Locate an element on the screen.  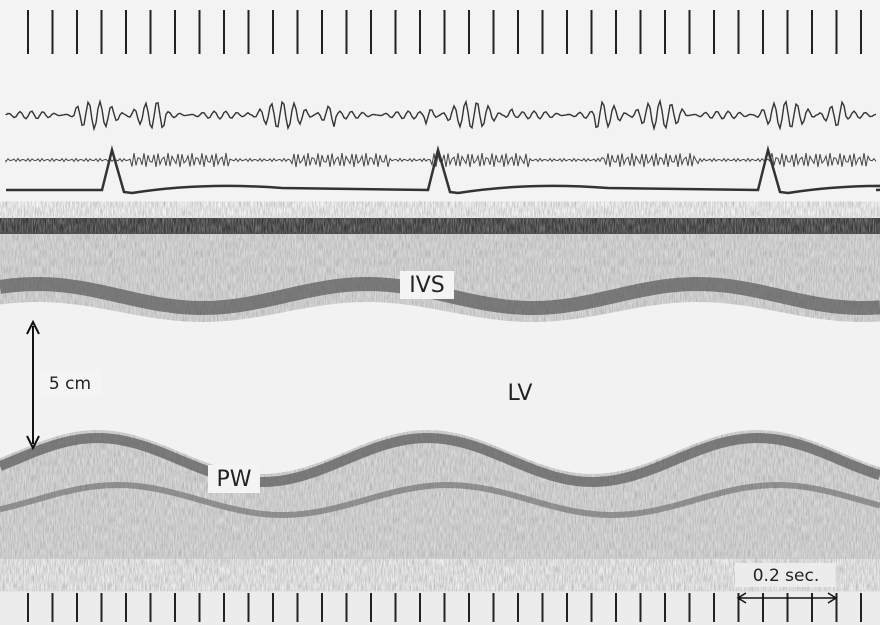
depth-arrowheads is located at coordinates (33, 385).